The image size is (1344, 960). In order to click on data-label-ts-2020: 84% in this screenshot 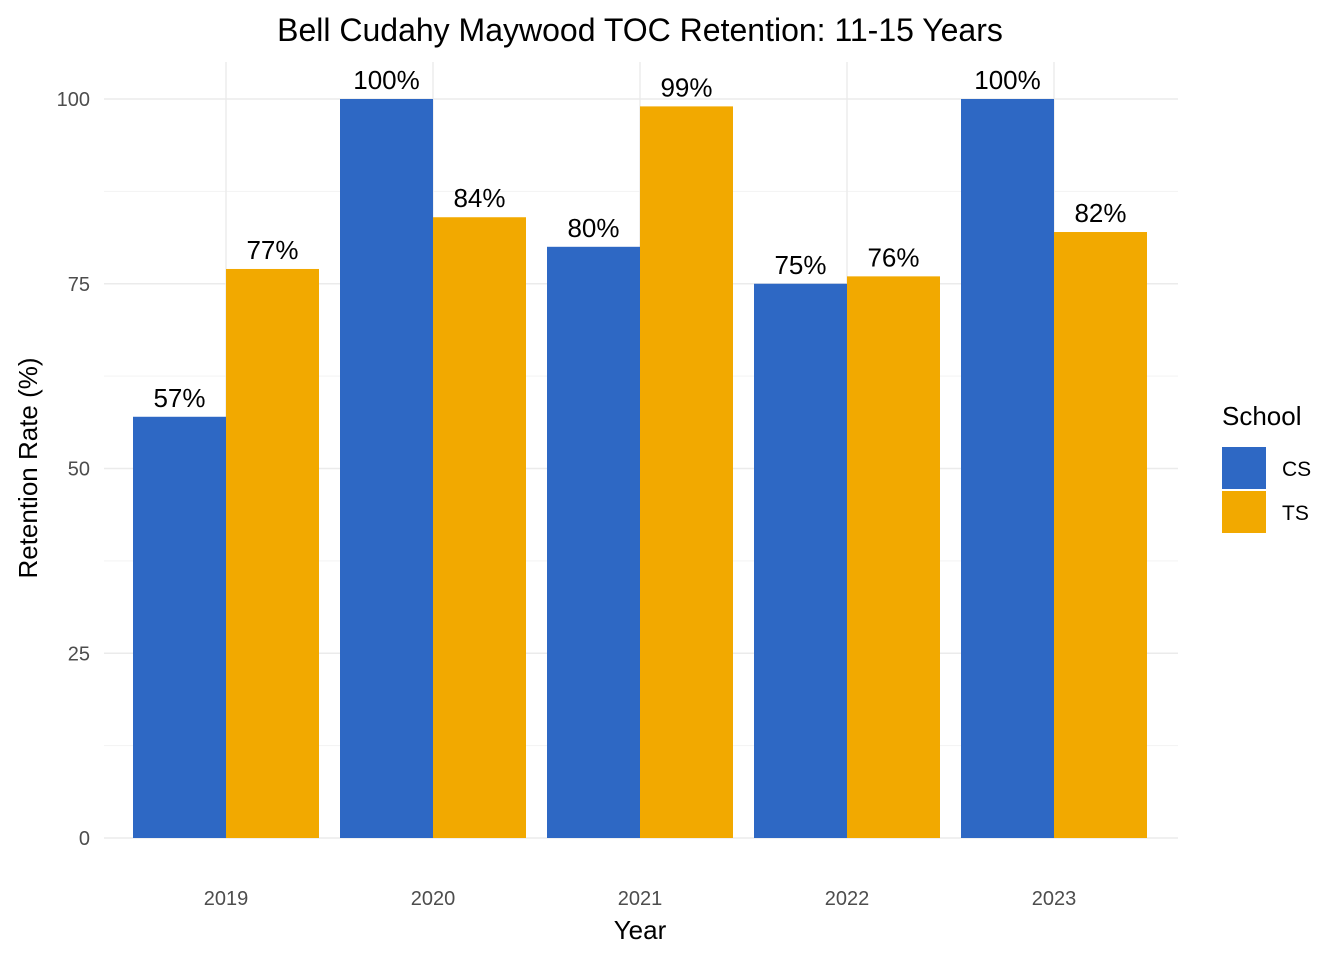, I will do `click(479, 198)`.